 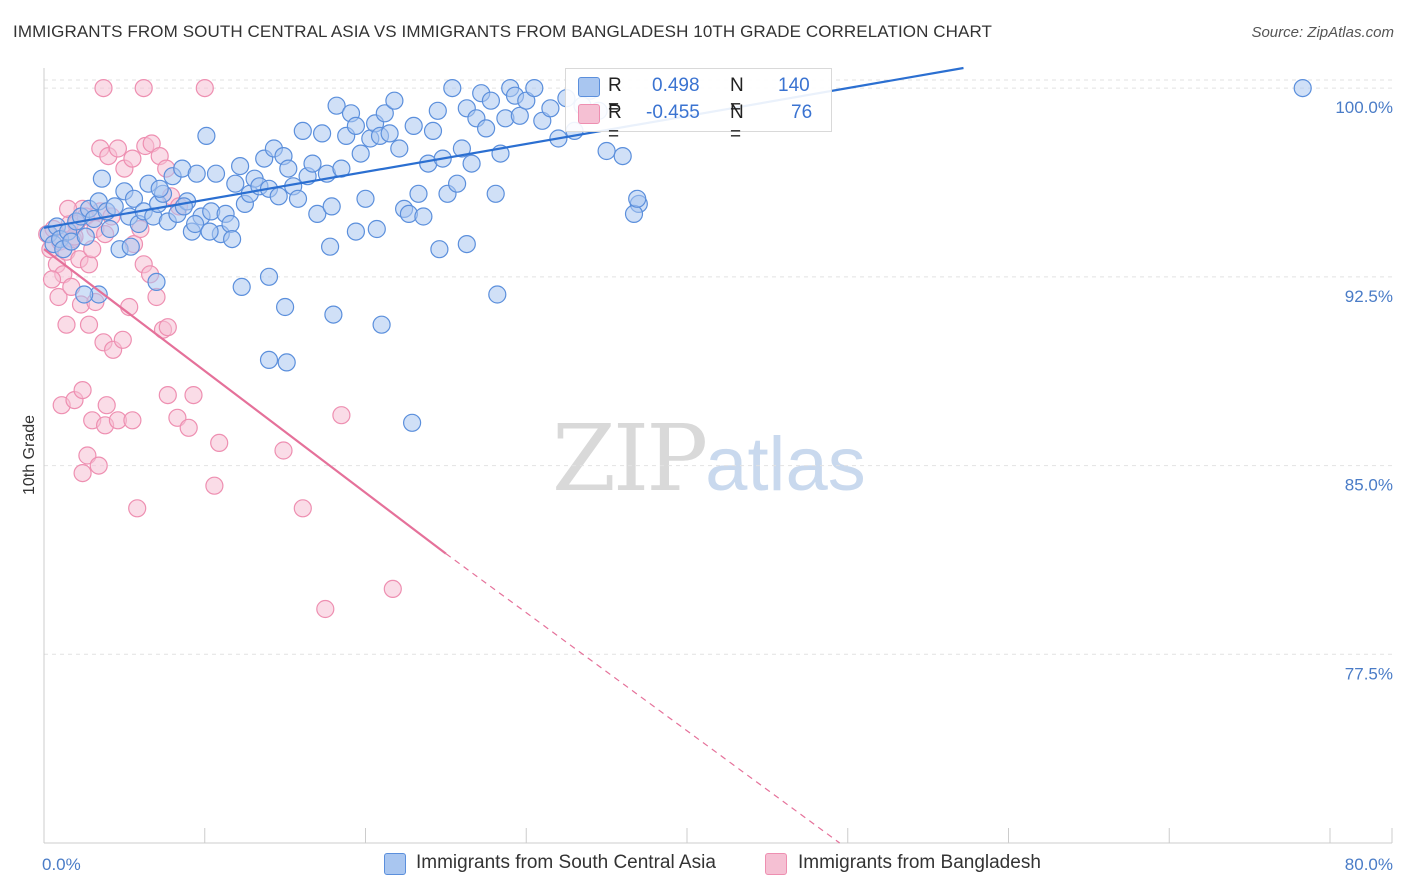 I want to click on watermark-atlas: atlas, so click(x=785, y=464).